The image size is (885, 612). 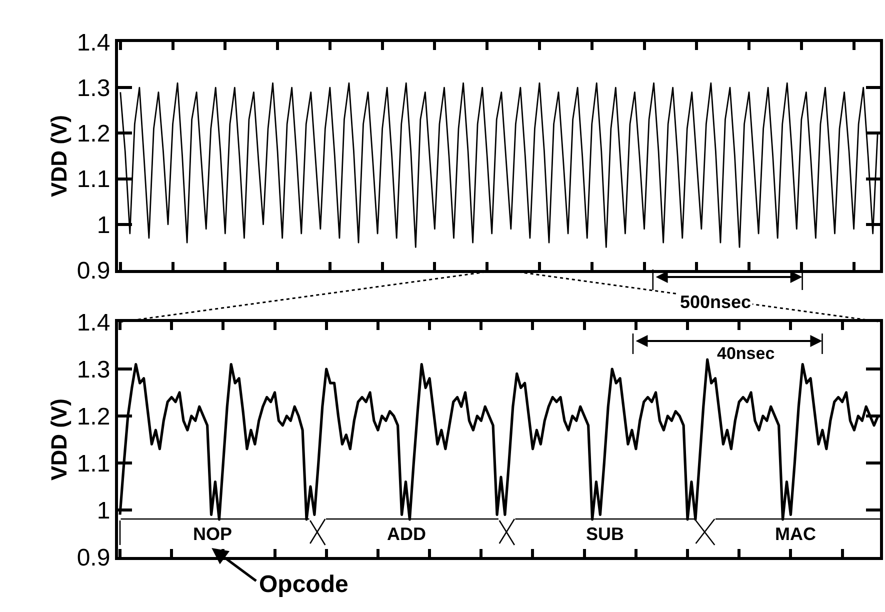 What do you see at coordinates (406, 534) in the screenshot?
I see `annotation: ADD` at bounding box center [406, 534].